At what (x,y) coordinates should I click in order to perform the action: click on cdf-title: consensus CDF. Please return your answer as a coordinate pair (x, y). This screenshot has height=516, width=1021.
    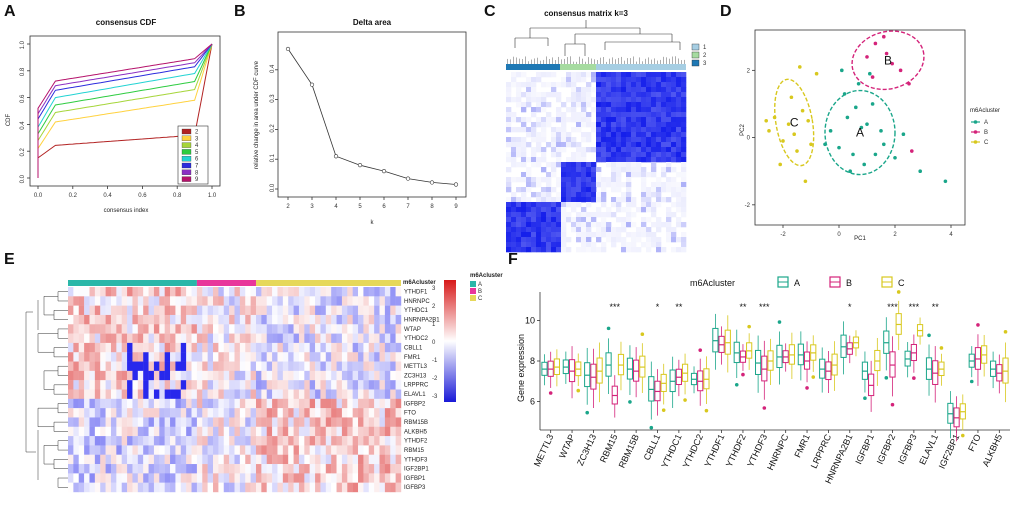
    Looking at the image, I should click on (126, 22).